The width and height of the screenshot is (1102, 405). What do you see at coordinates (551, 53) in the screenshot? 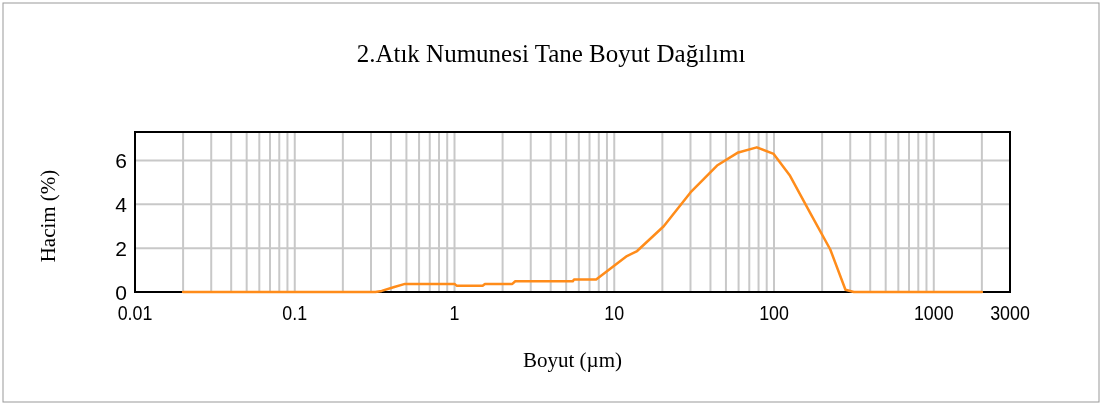
I see `chart-title: 2.Atık Numunesi Tane Boyut Dağılımı` at bounding box center [551, 53].